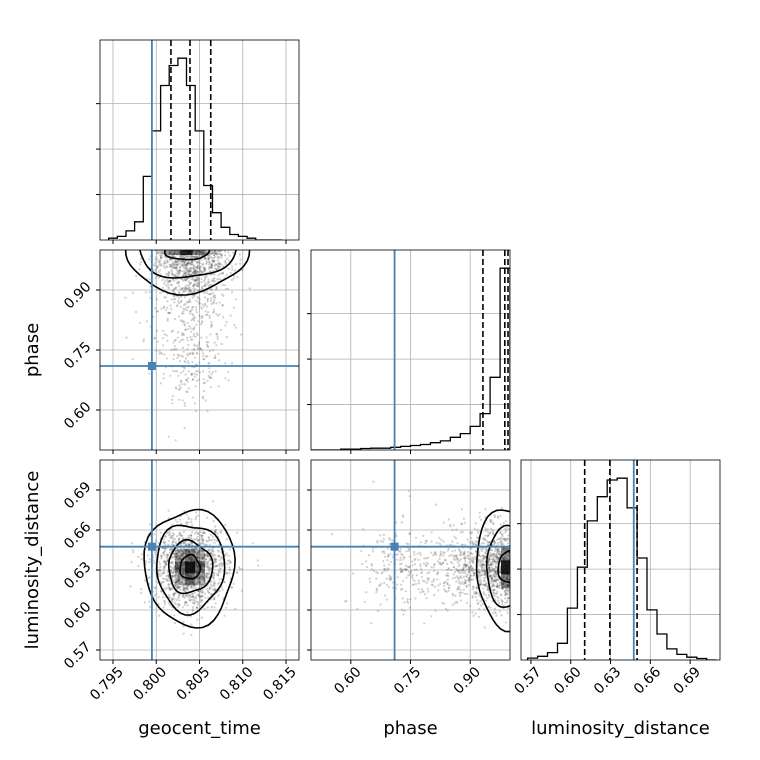  I want to click on scatter-panel-geocent_time-luminosity_distance, so click(198, 561).